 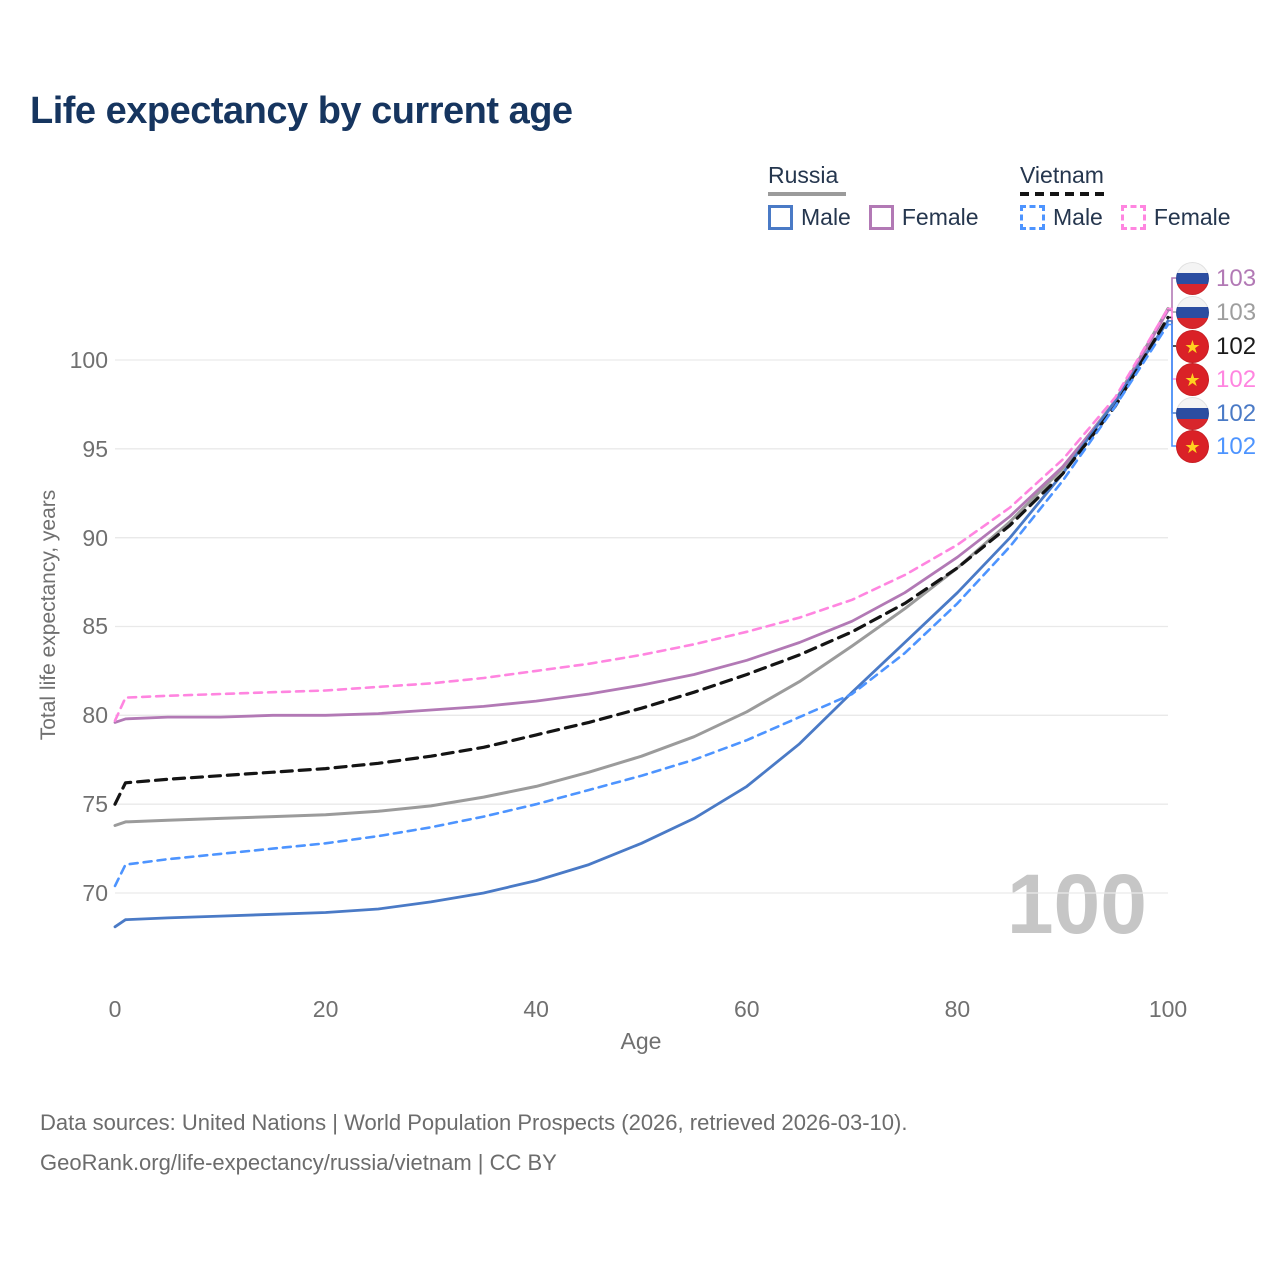 What do you see at coordinates (95, 893) in the screenshot?
I see `y-tick-label-70: 70` at bounding box center [95, 893].